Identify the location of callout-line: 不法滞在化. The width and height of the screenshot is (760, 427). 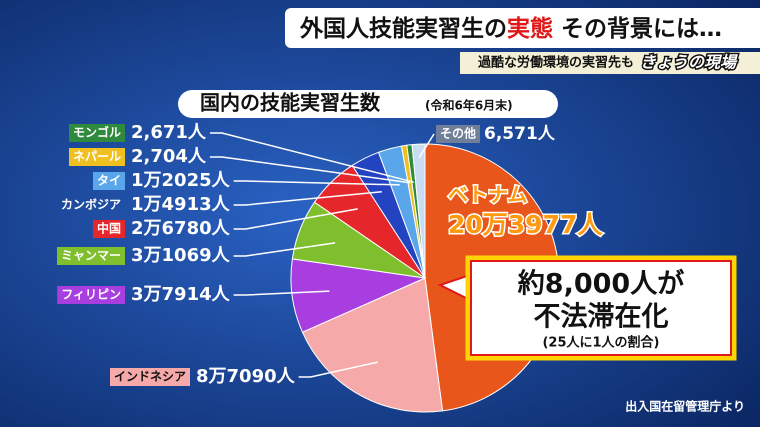
(601, 317).